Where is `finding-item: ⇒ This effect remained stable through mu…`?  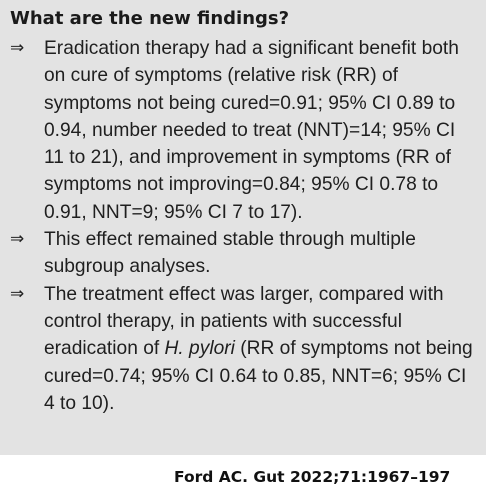
finding-item: ⇒ This effect remained stable through mu… is located at coordinates (243, 253).